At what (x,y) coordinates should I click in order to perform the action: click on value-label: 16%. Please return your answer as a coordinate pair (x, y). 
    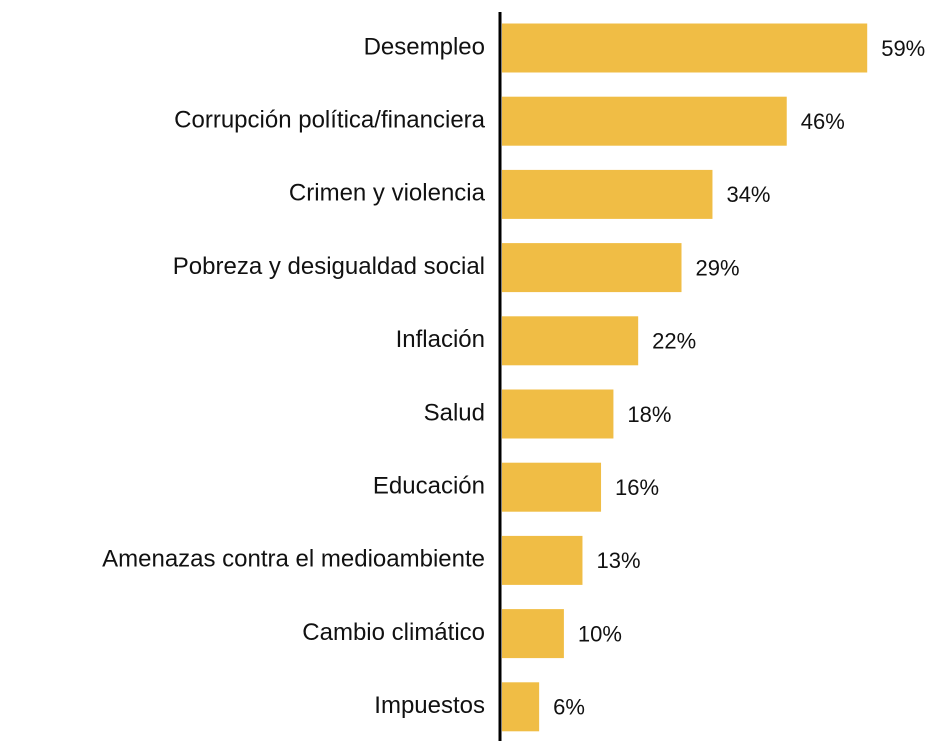
    Looking at the image, I should click on (637, 487).